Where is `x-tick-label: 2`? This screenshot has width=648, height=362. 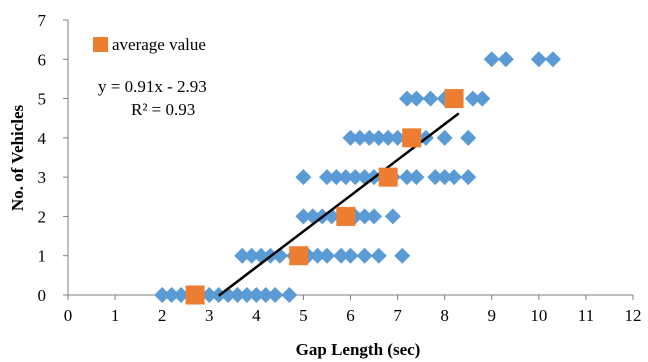
x-tick-label: 2 is located at coordinates (162, 315).